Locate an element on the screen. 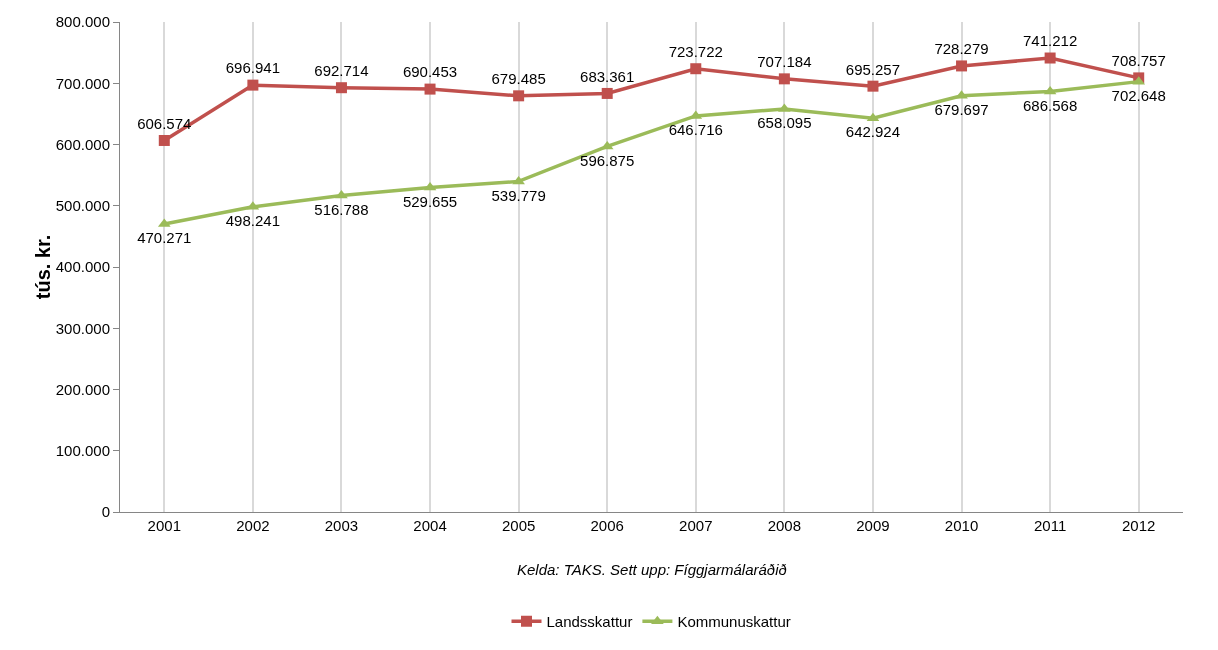  y-tick-label: 0 is located at coordinates (105, 512).